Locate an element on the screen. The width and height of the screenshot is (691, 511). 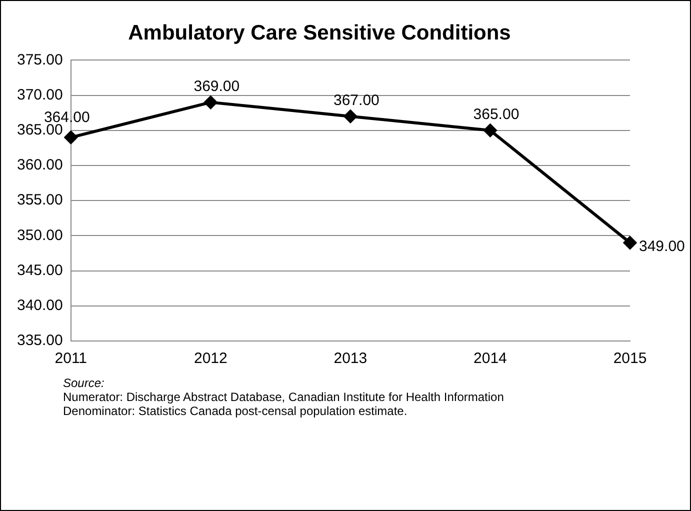
y-tick-label: 350.00 is located at coordinates (39, 235).